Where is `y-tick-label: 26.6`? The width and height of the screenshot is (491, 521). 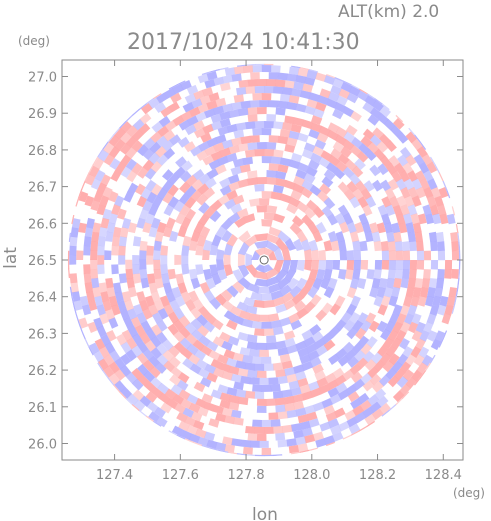
y-tick-label: 26.6 is located at coordinates (42, 224).